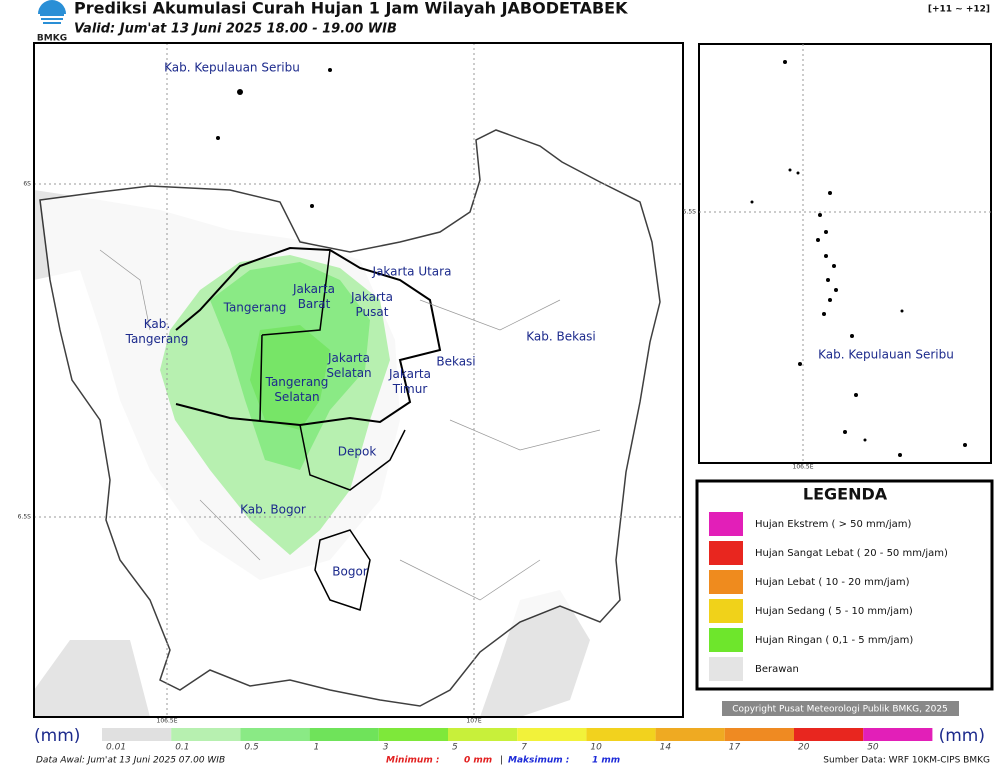  What do you see at coordinates (357, 452) in the screenshot?
I see `region-label: Depok` at bounding box center [357, 452].